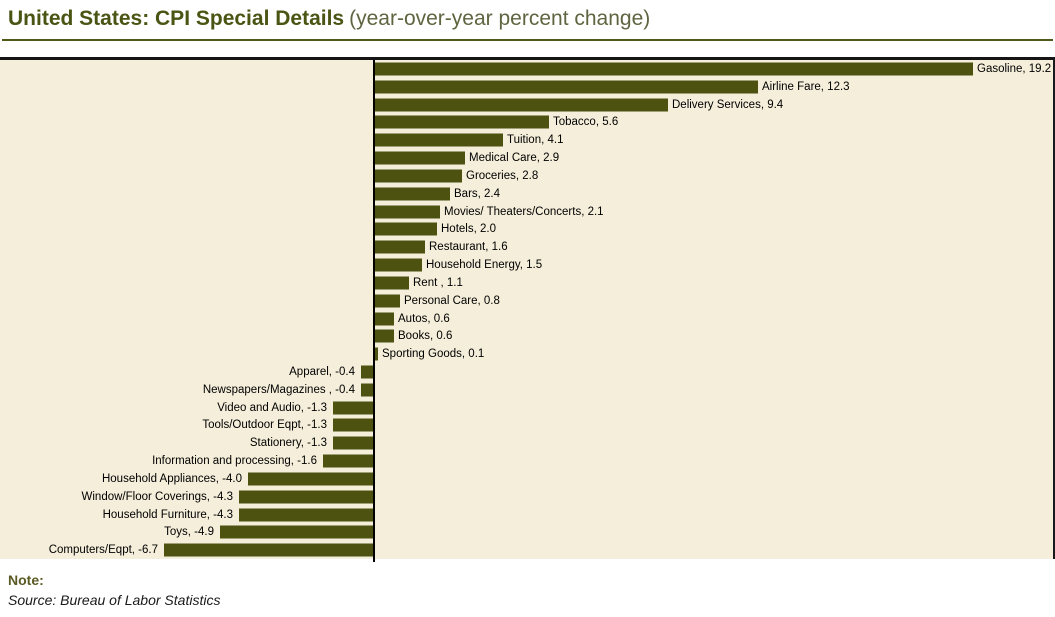  I want to click on bar-row: Sporting Goods, 0.1, so click(526, 354).